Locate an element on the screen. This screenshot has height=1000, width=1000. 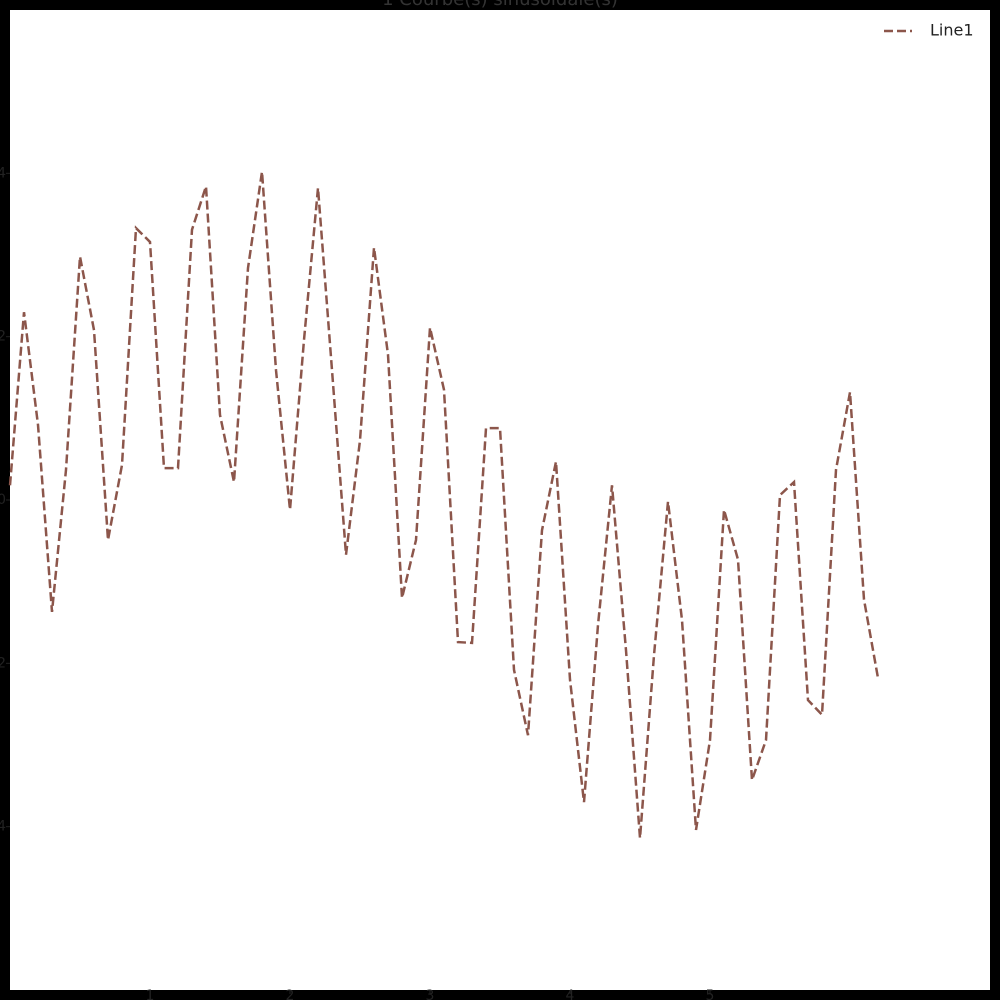
x-tick-label: 1 is located at coordinates (150, 994).